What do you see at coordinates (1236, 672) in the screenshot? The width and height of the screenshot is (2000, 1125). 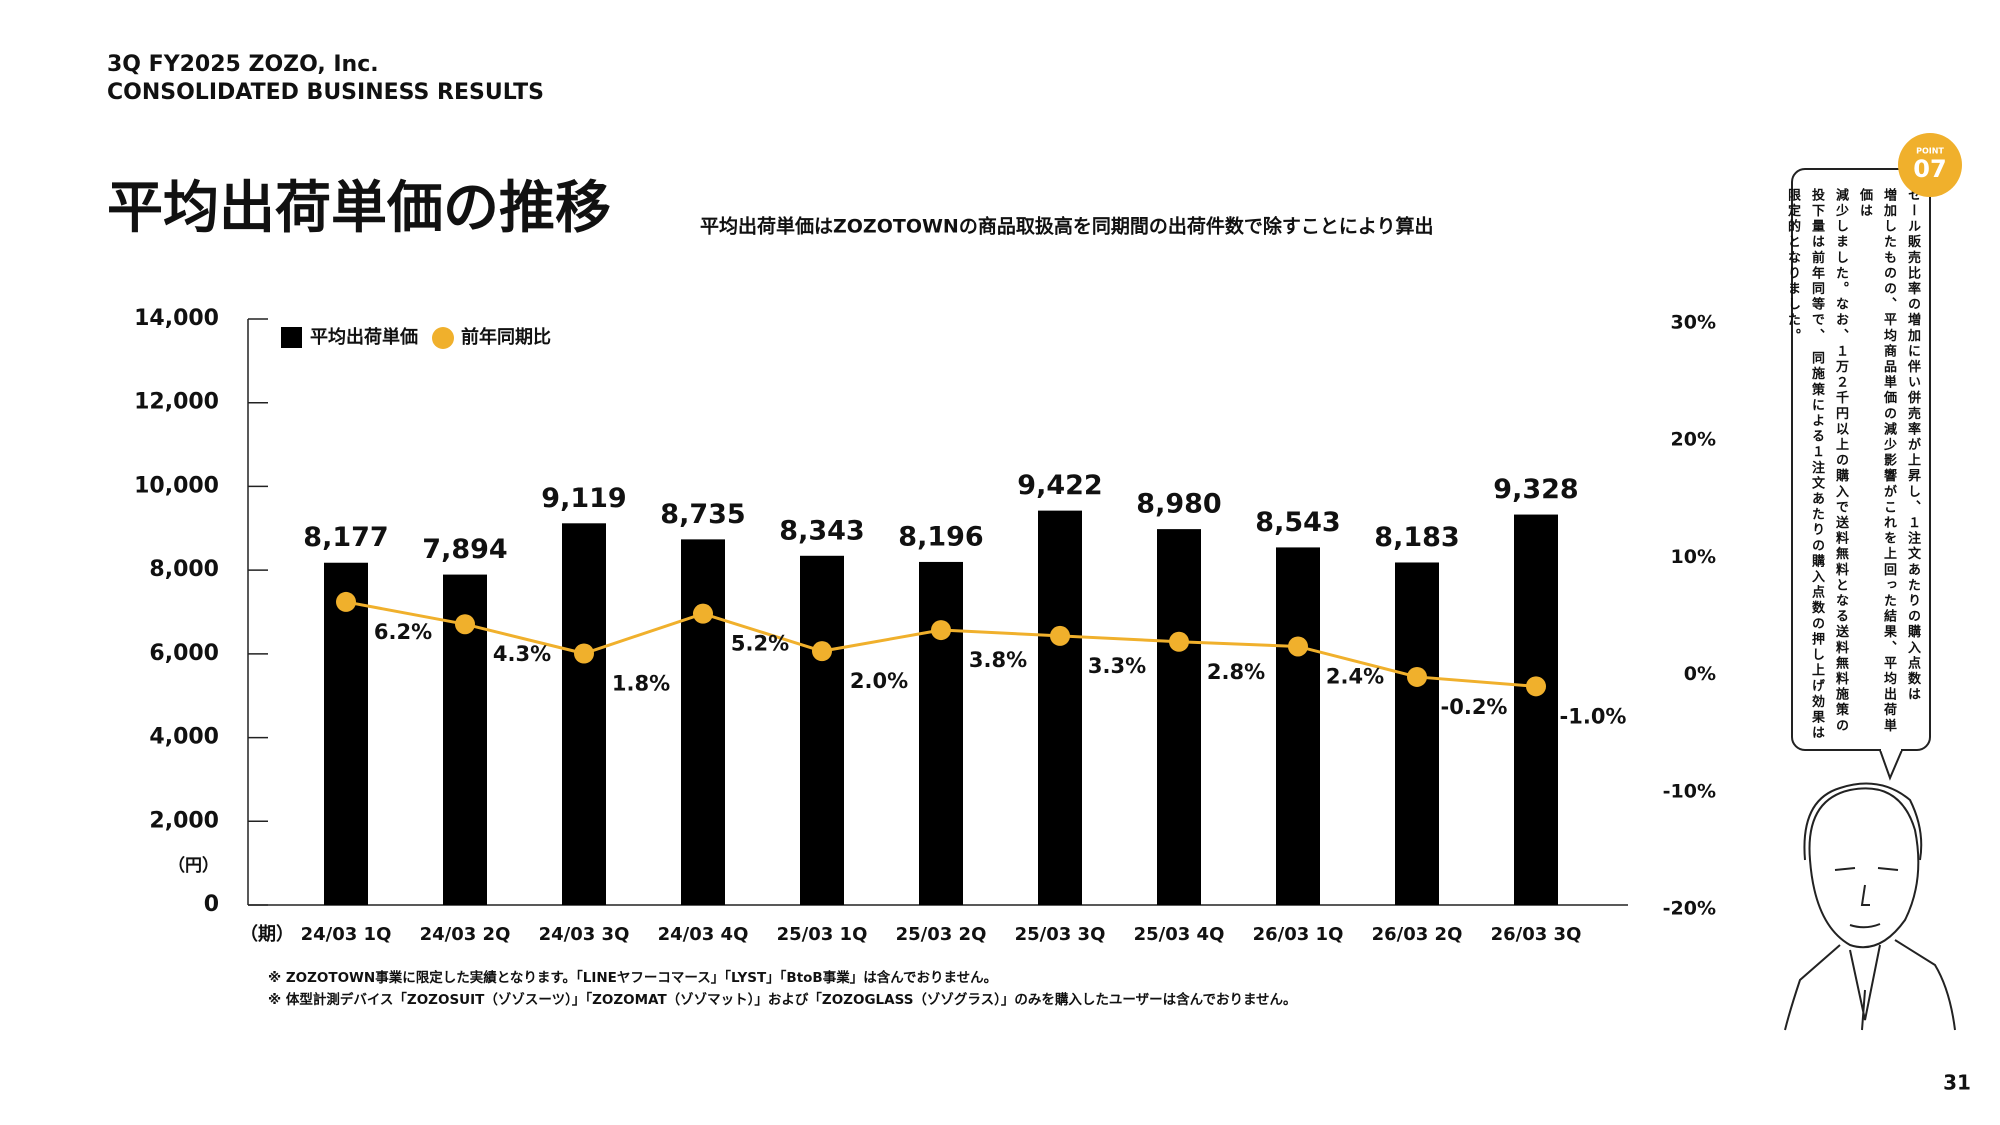 I see `line-value-label: 2.8%` at bounding box center [1236, 672].